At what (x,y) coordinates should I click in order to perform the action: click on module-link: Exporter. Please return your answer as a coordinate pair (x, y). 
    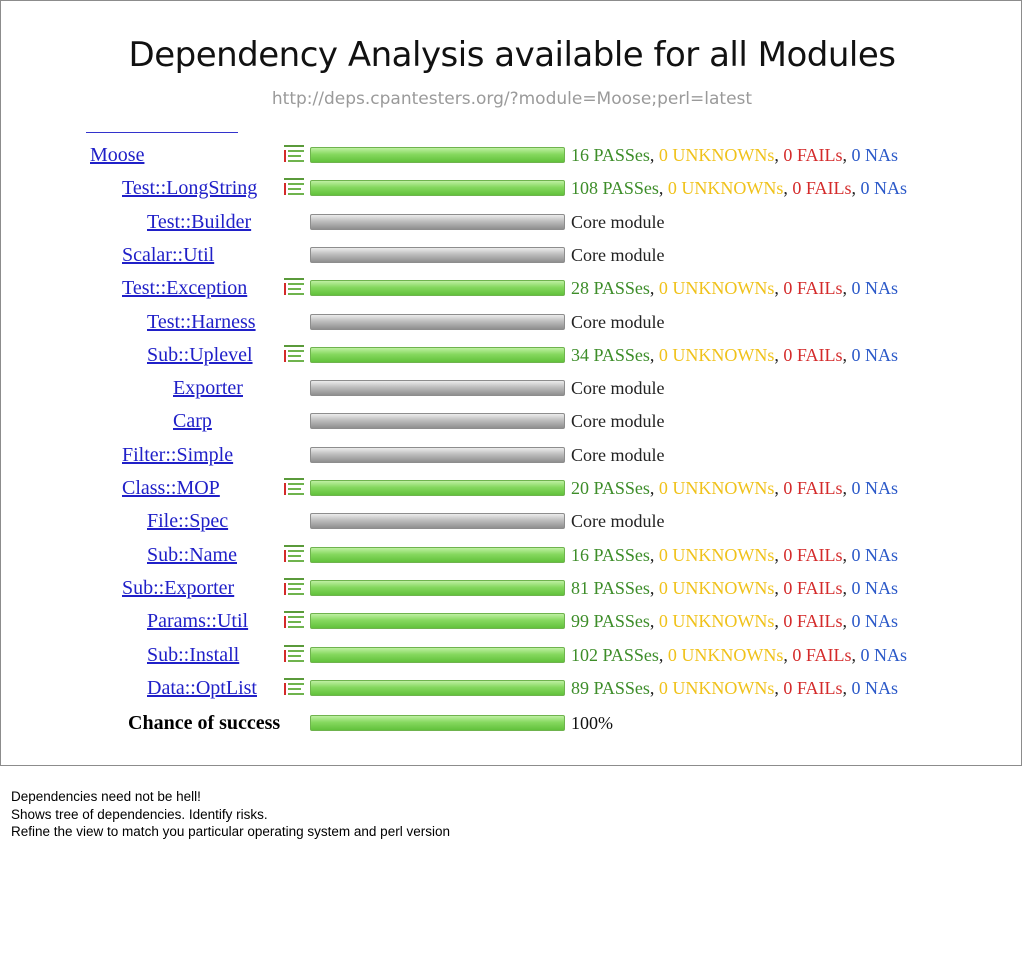
    Looking at the image, I should click on (208, 388).